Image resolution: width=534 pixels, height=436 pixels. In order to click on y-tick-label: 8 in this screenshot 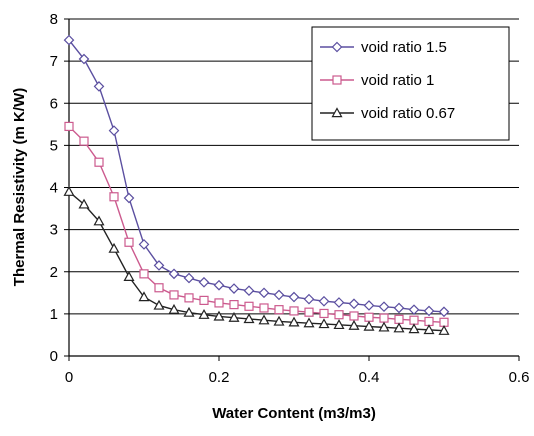, I will do `click(54, 19)`.